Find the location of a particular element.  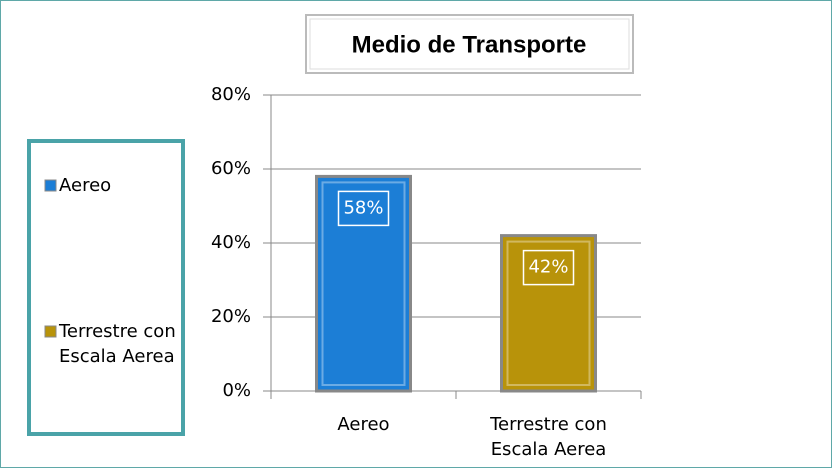

x-tick-label: Terrestre con Escala Aerea is located at coordinates (548, 437).